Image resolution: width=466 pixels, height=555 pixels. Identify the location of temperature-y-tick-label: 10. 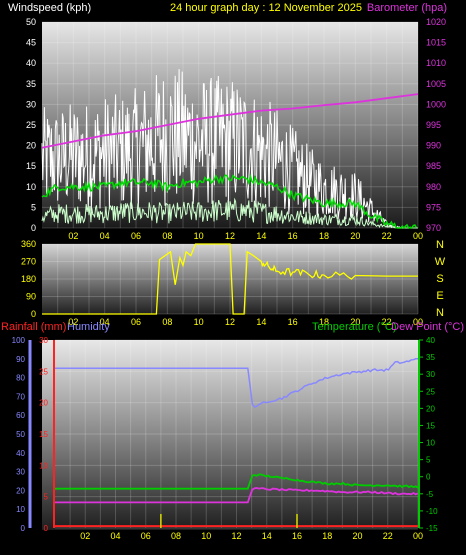
(430, 443).